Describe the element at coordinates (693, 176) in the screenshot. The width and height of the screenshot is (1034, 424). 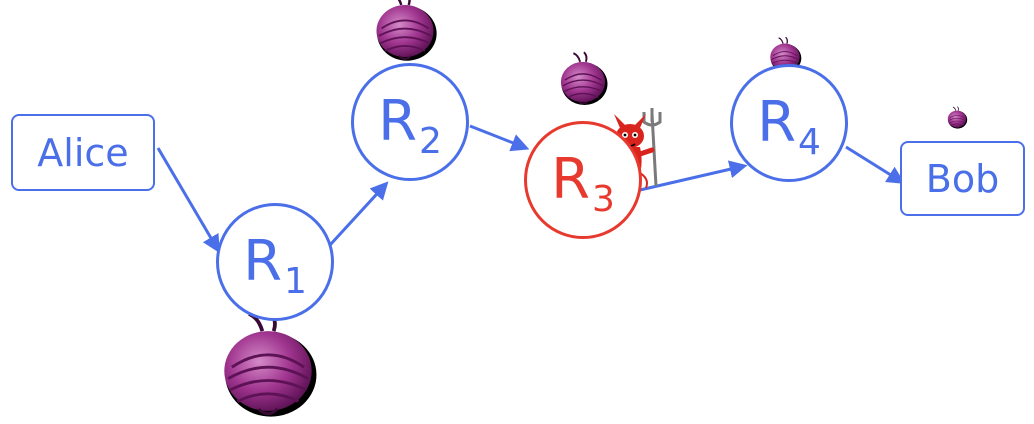
I see `arrow-r3-r4` at that location.